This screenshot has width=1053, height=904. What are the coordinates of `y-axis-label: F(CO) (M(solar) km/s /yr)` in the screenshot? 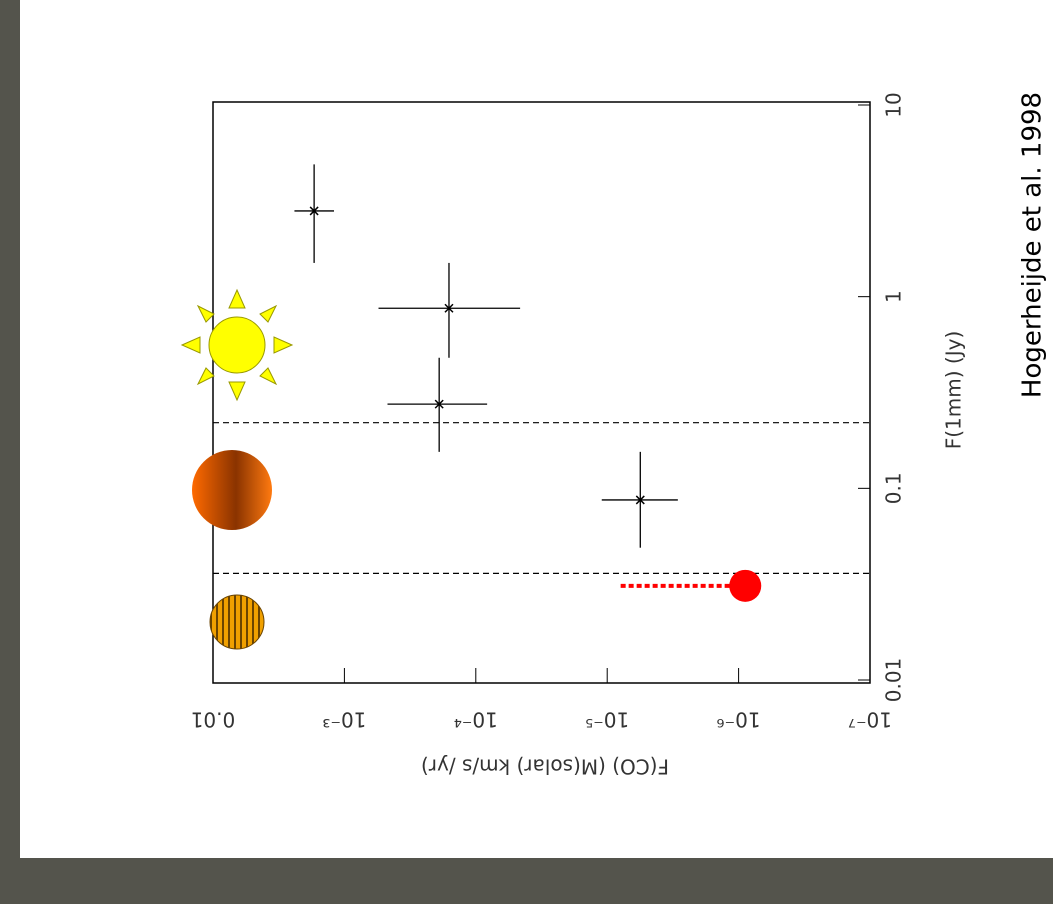 It's located at (545, 767).